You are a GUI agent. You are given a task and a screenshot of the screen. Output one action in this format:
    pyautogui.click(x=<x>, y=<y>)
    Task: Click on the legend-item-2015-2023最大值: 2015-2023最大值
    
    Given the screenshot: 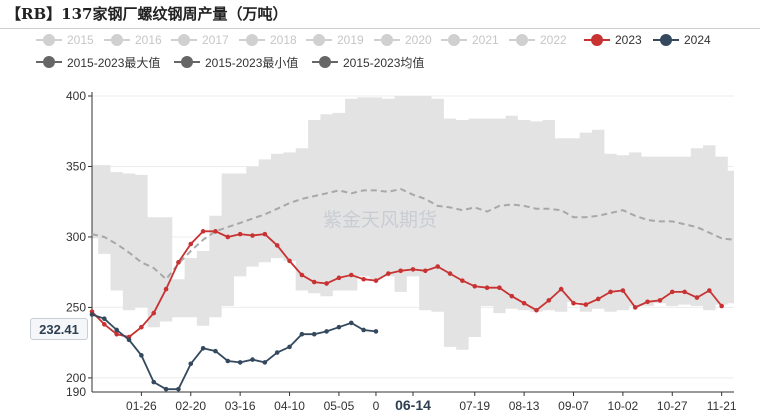 What is the action you would take?
    pyautogui.click(x=98, y=62)
    